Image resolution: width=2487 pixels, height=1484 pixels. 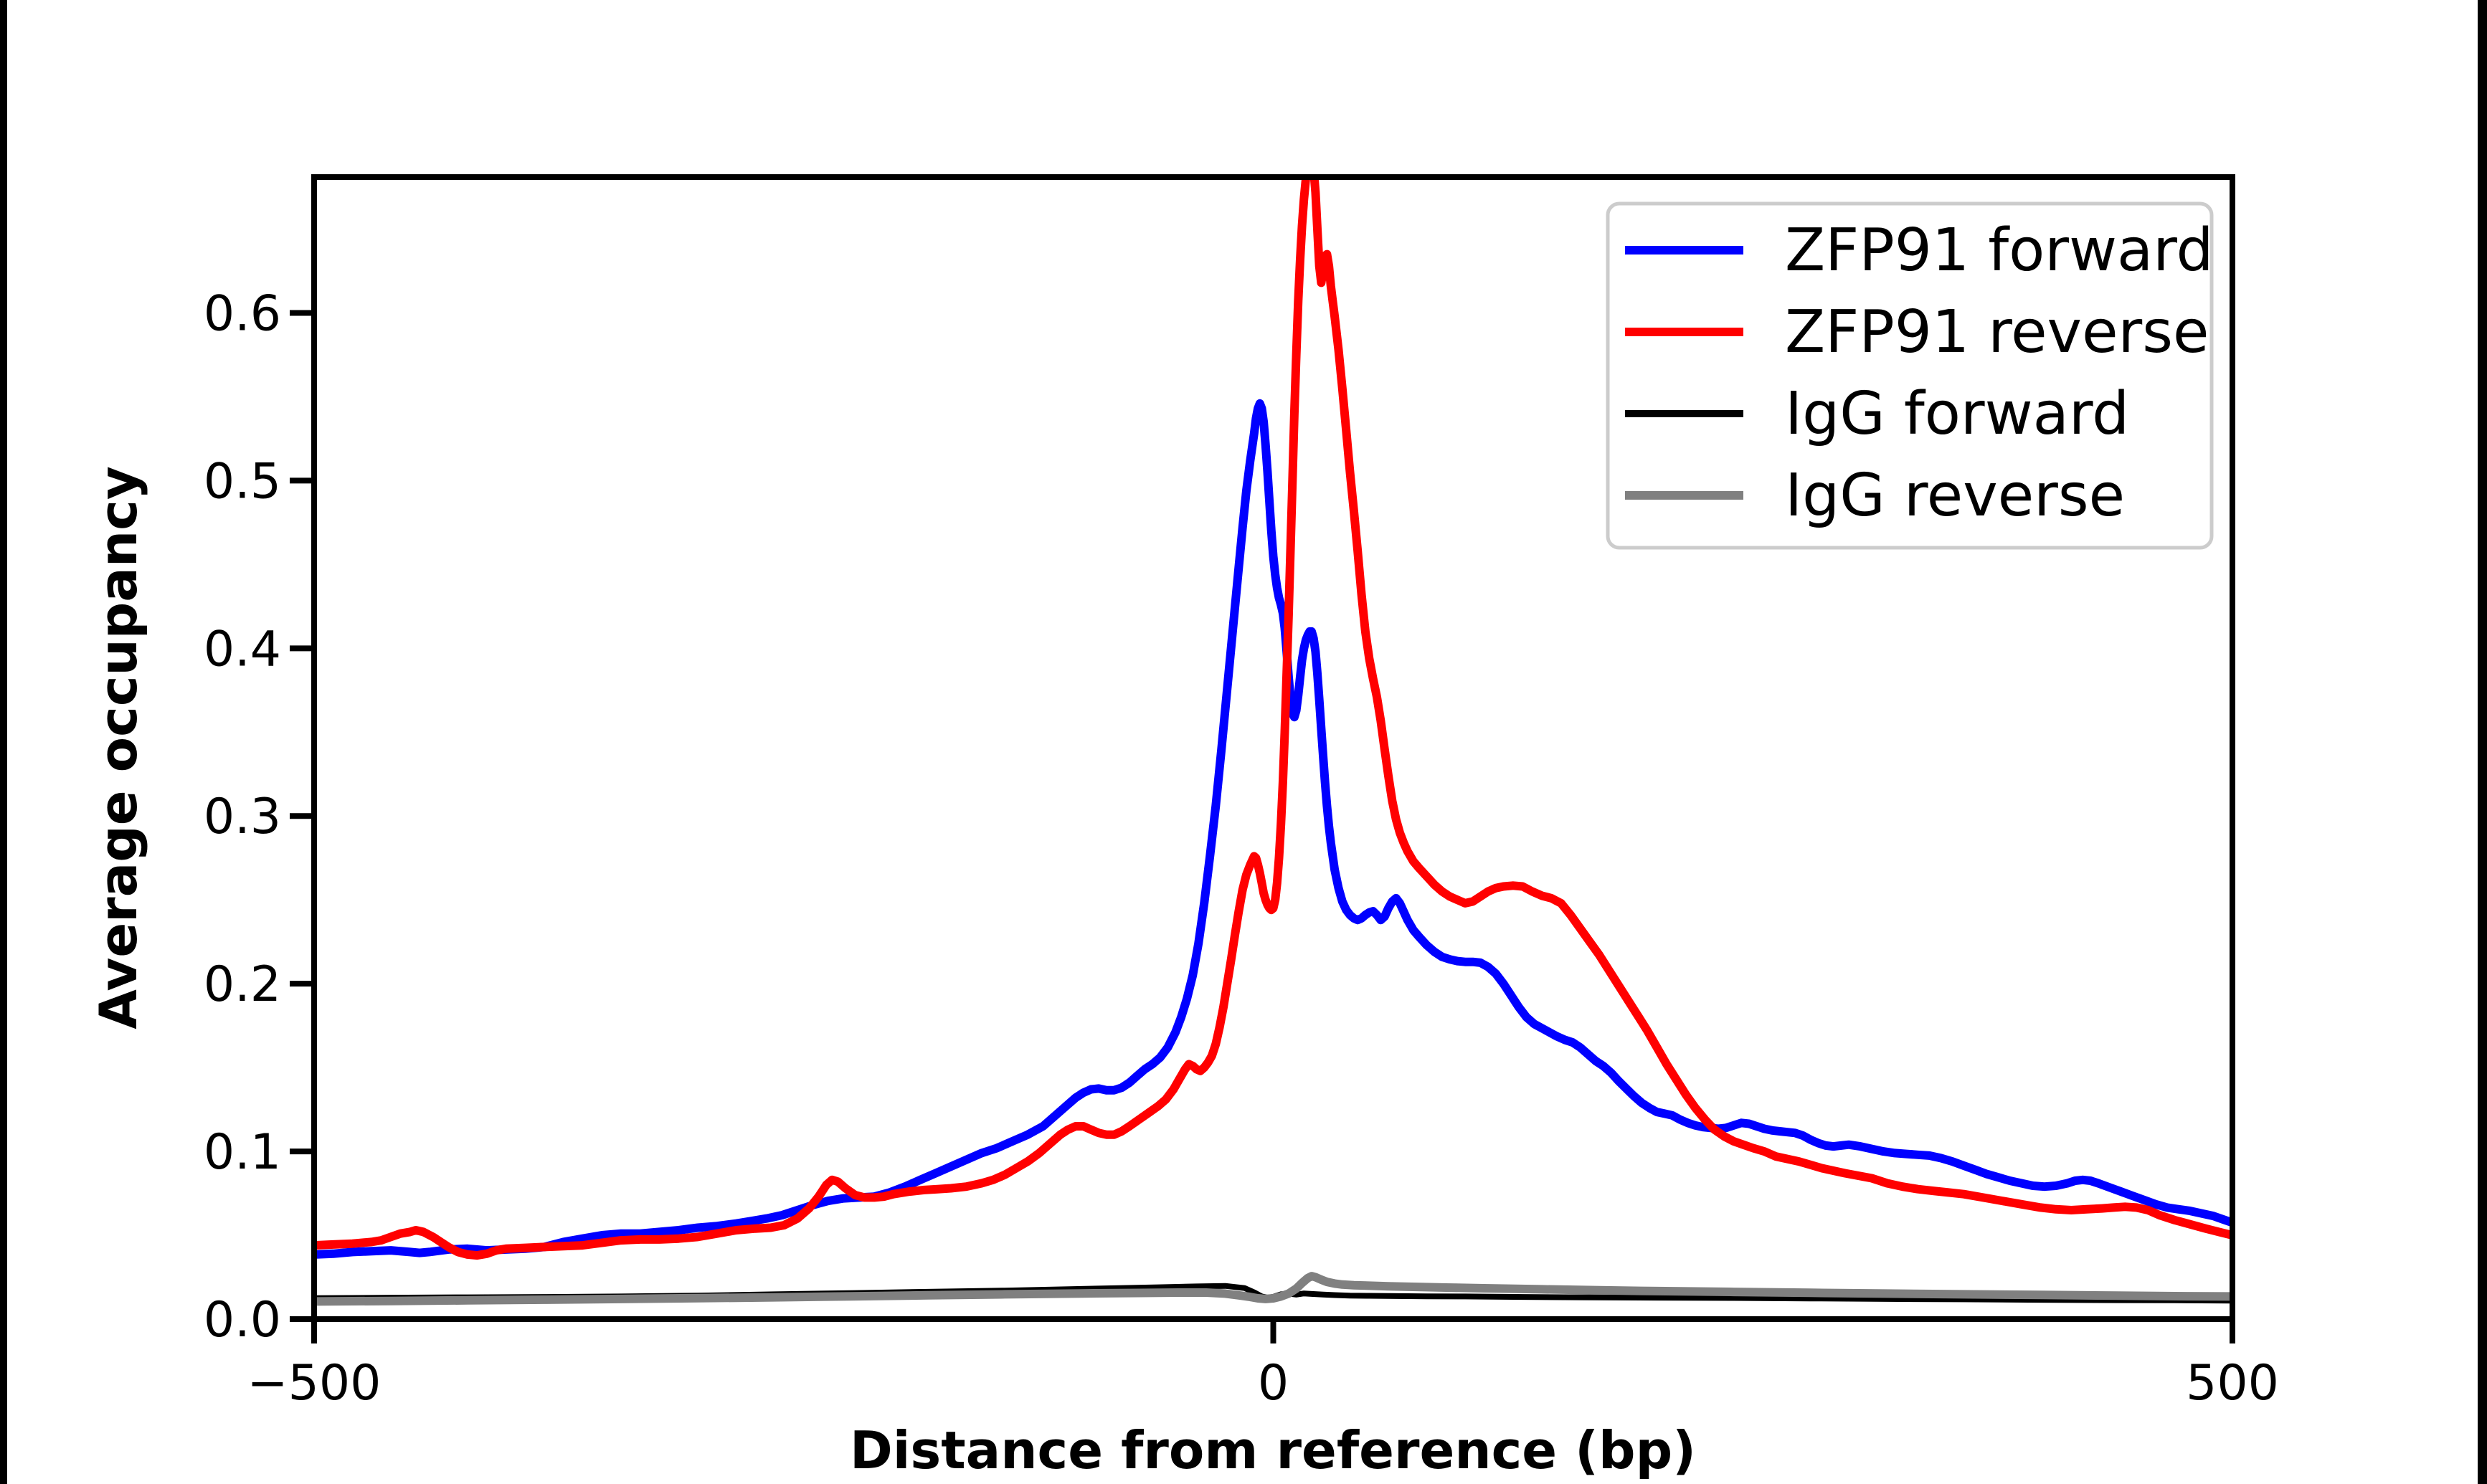 I want to click on legend-label-zfp91-forward: ZFP91 forward, so click(x=2000, y=251).